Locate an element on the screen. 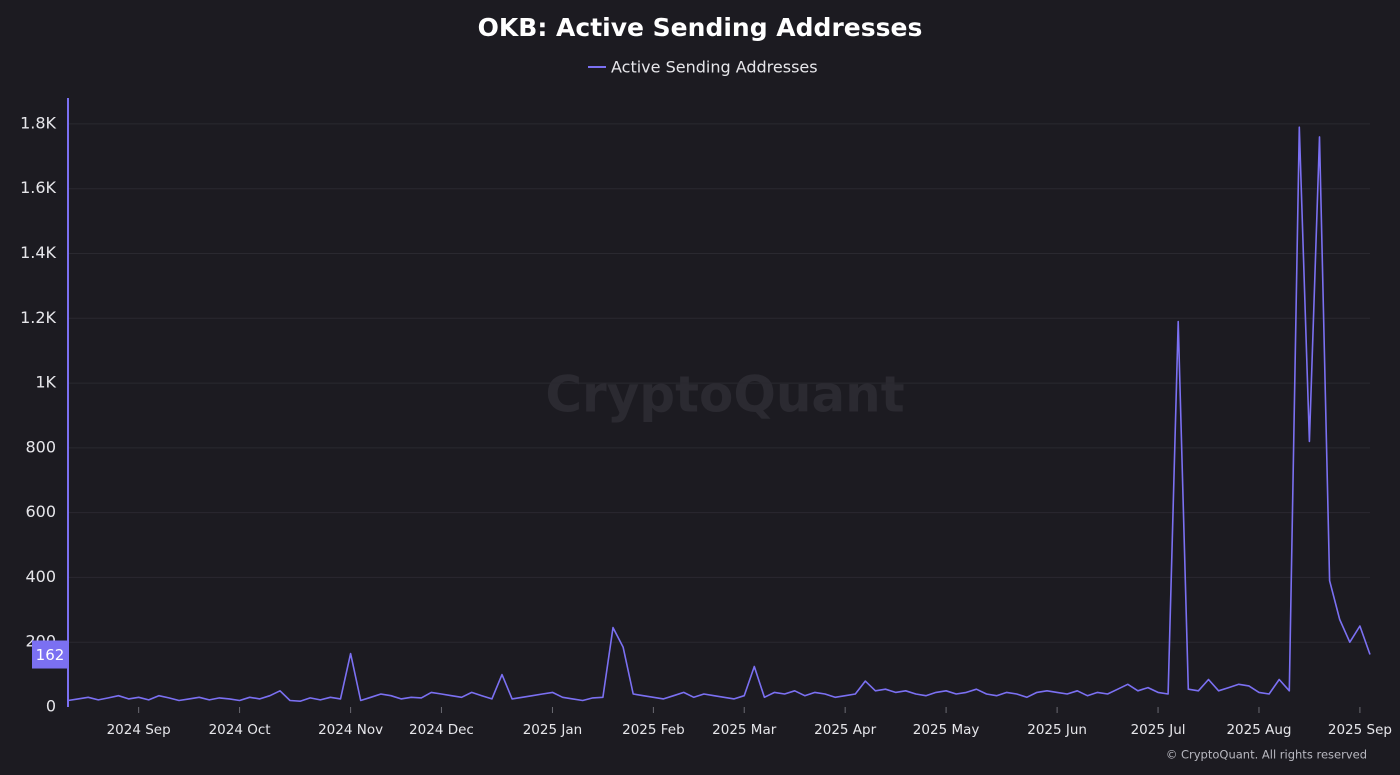 Image resolution: width=1400 pixels, height=775 pixels. x-tick-label: 2025 Aug is located at coordinates (1258, 730).